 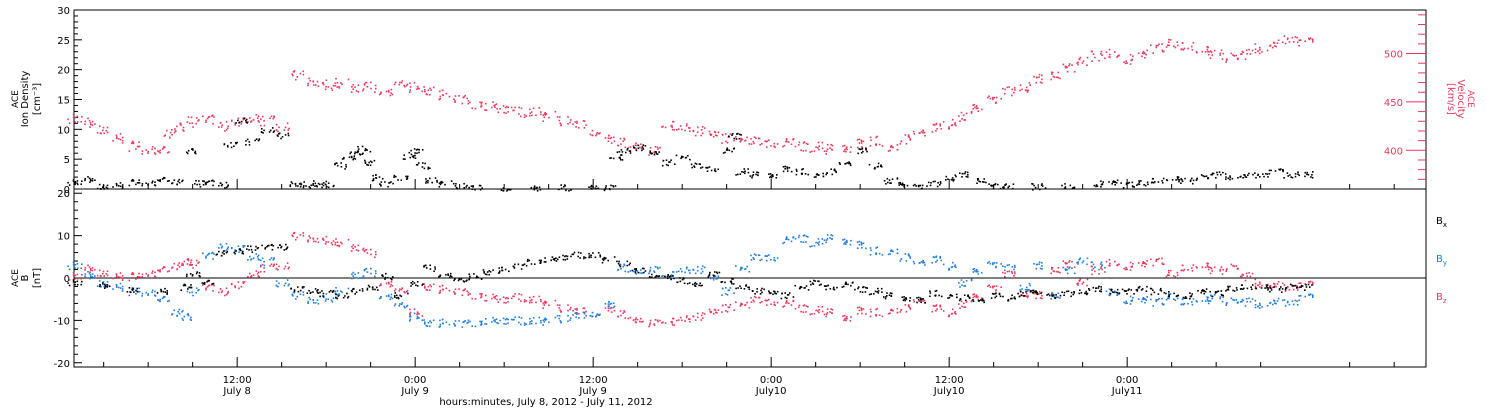 I want to click on top-right-tick-label: 400, so click(x=1393, y=151).